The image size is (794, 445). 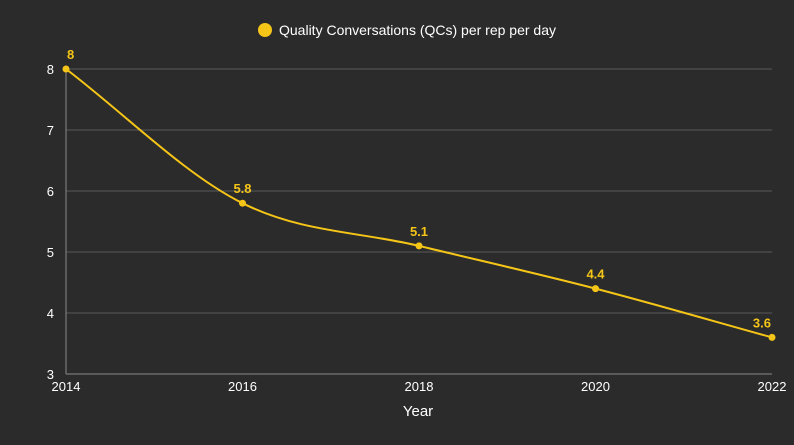 What do you see at coordinates (50, 313) in the screenshot?
I see `y-tick-label: 4` at bounding box center [50, 313].